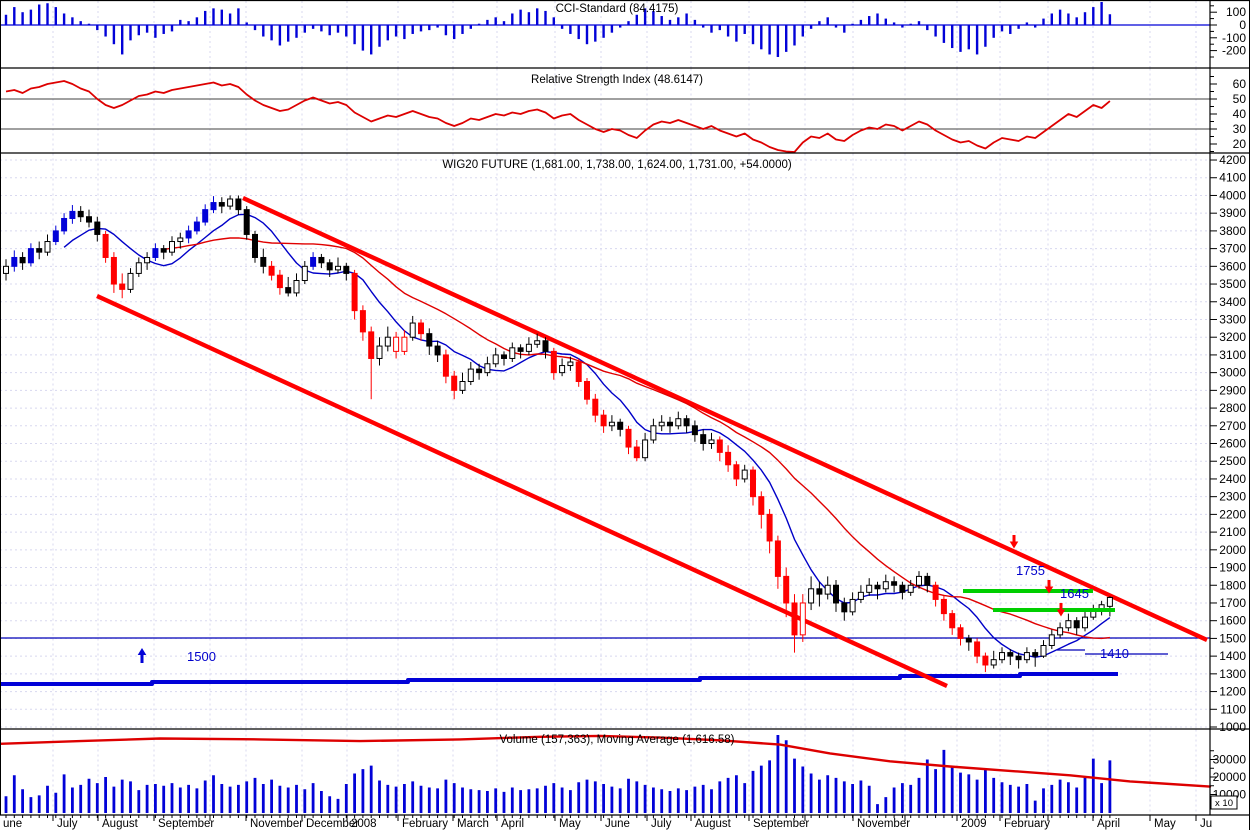  What do you see at coordinates (1232, 638) in the screenshot?
I see `axis-label: 1500` at bounding box center [1232, 638].